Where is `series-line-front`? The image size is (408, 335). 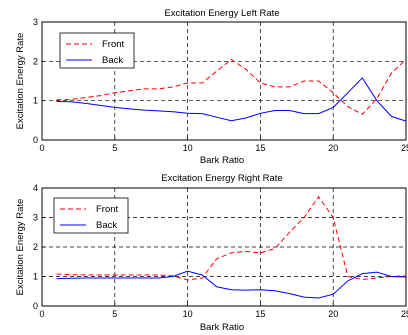
series-line-front is located at coordinates (231, 87).